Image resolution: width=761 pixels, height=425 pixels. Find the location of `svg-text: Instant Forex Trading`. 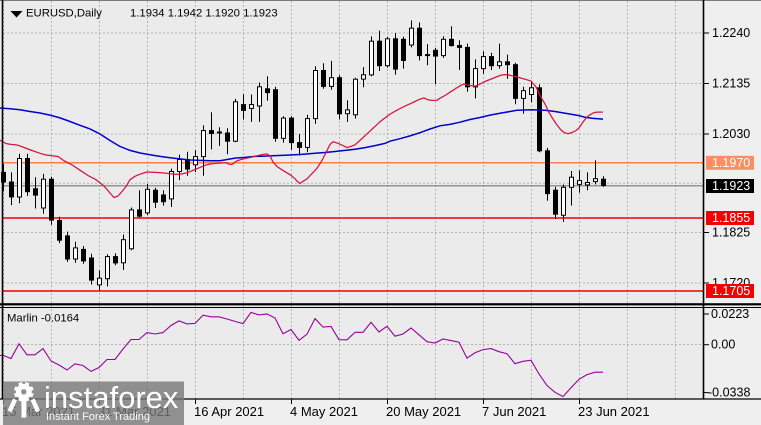

svg-text: Instant Forex Trading is located at coordinates (98, 417).